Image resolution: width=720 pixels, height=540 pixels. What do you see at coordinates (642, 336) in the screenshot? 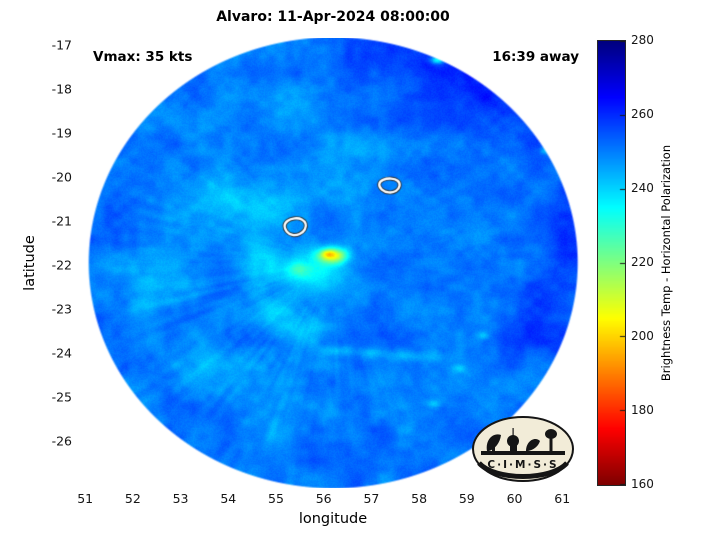
I see `colorbar-tick-label: 200` at bounding box center [642, 336].